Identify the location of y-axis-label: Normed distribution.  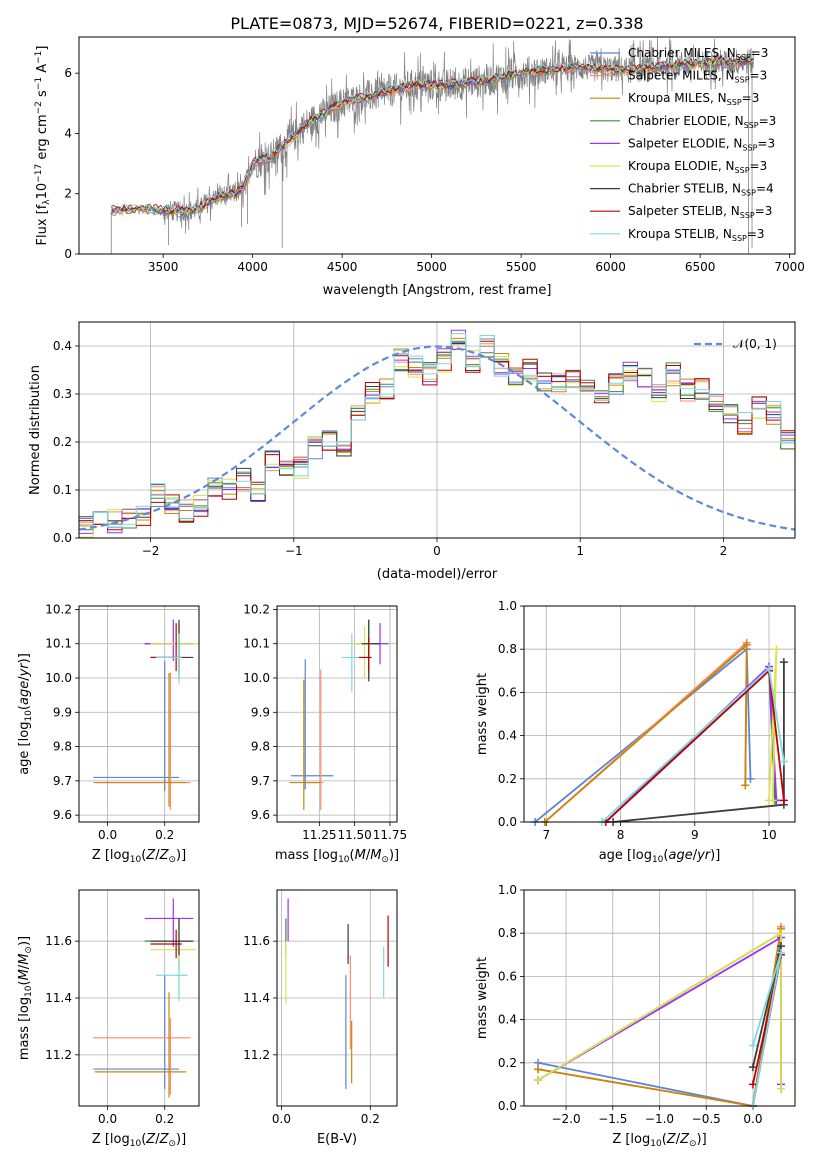
(35, 430).